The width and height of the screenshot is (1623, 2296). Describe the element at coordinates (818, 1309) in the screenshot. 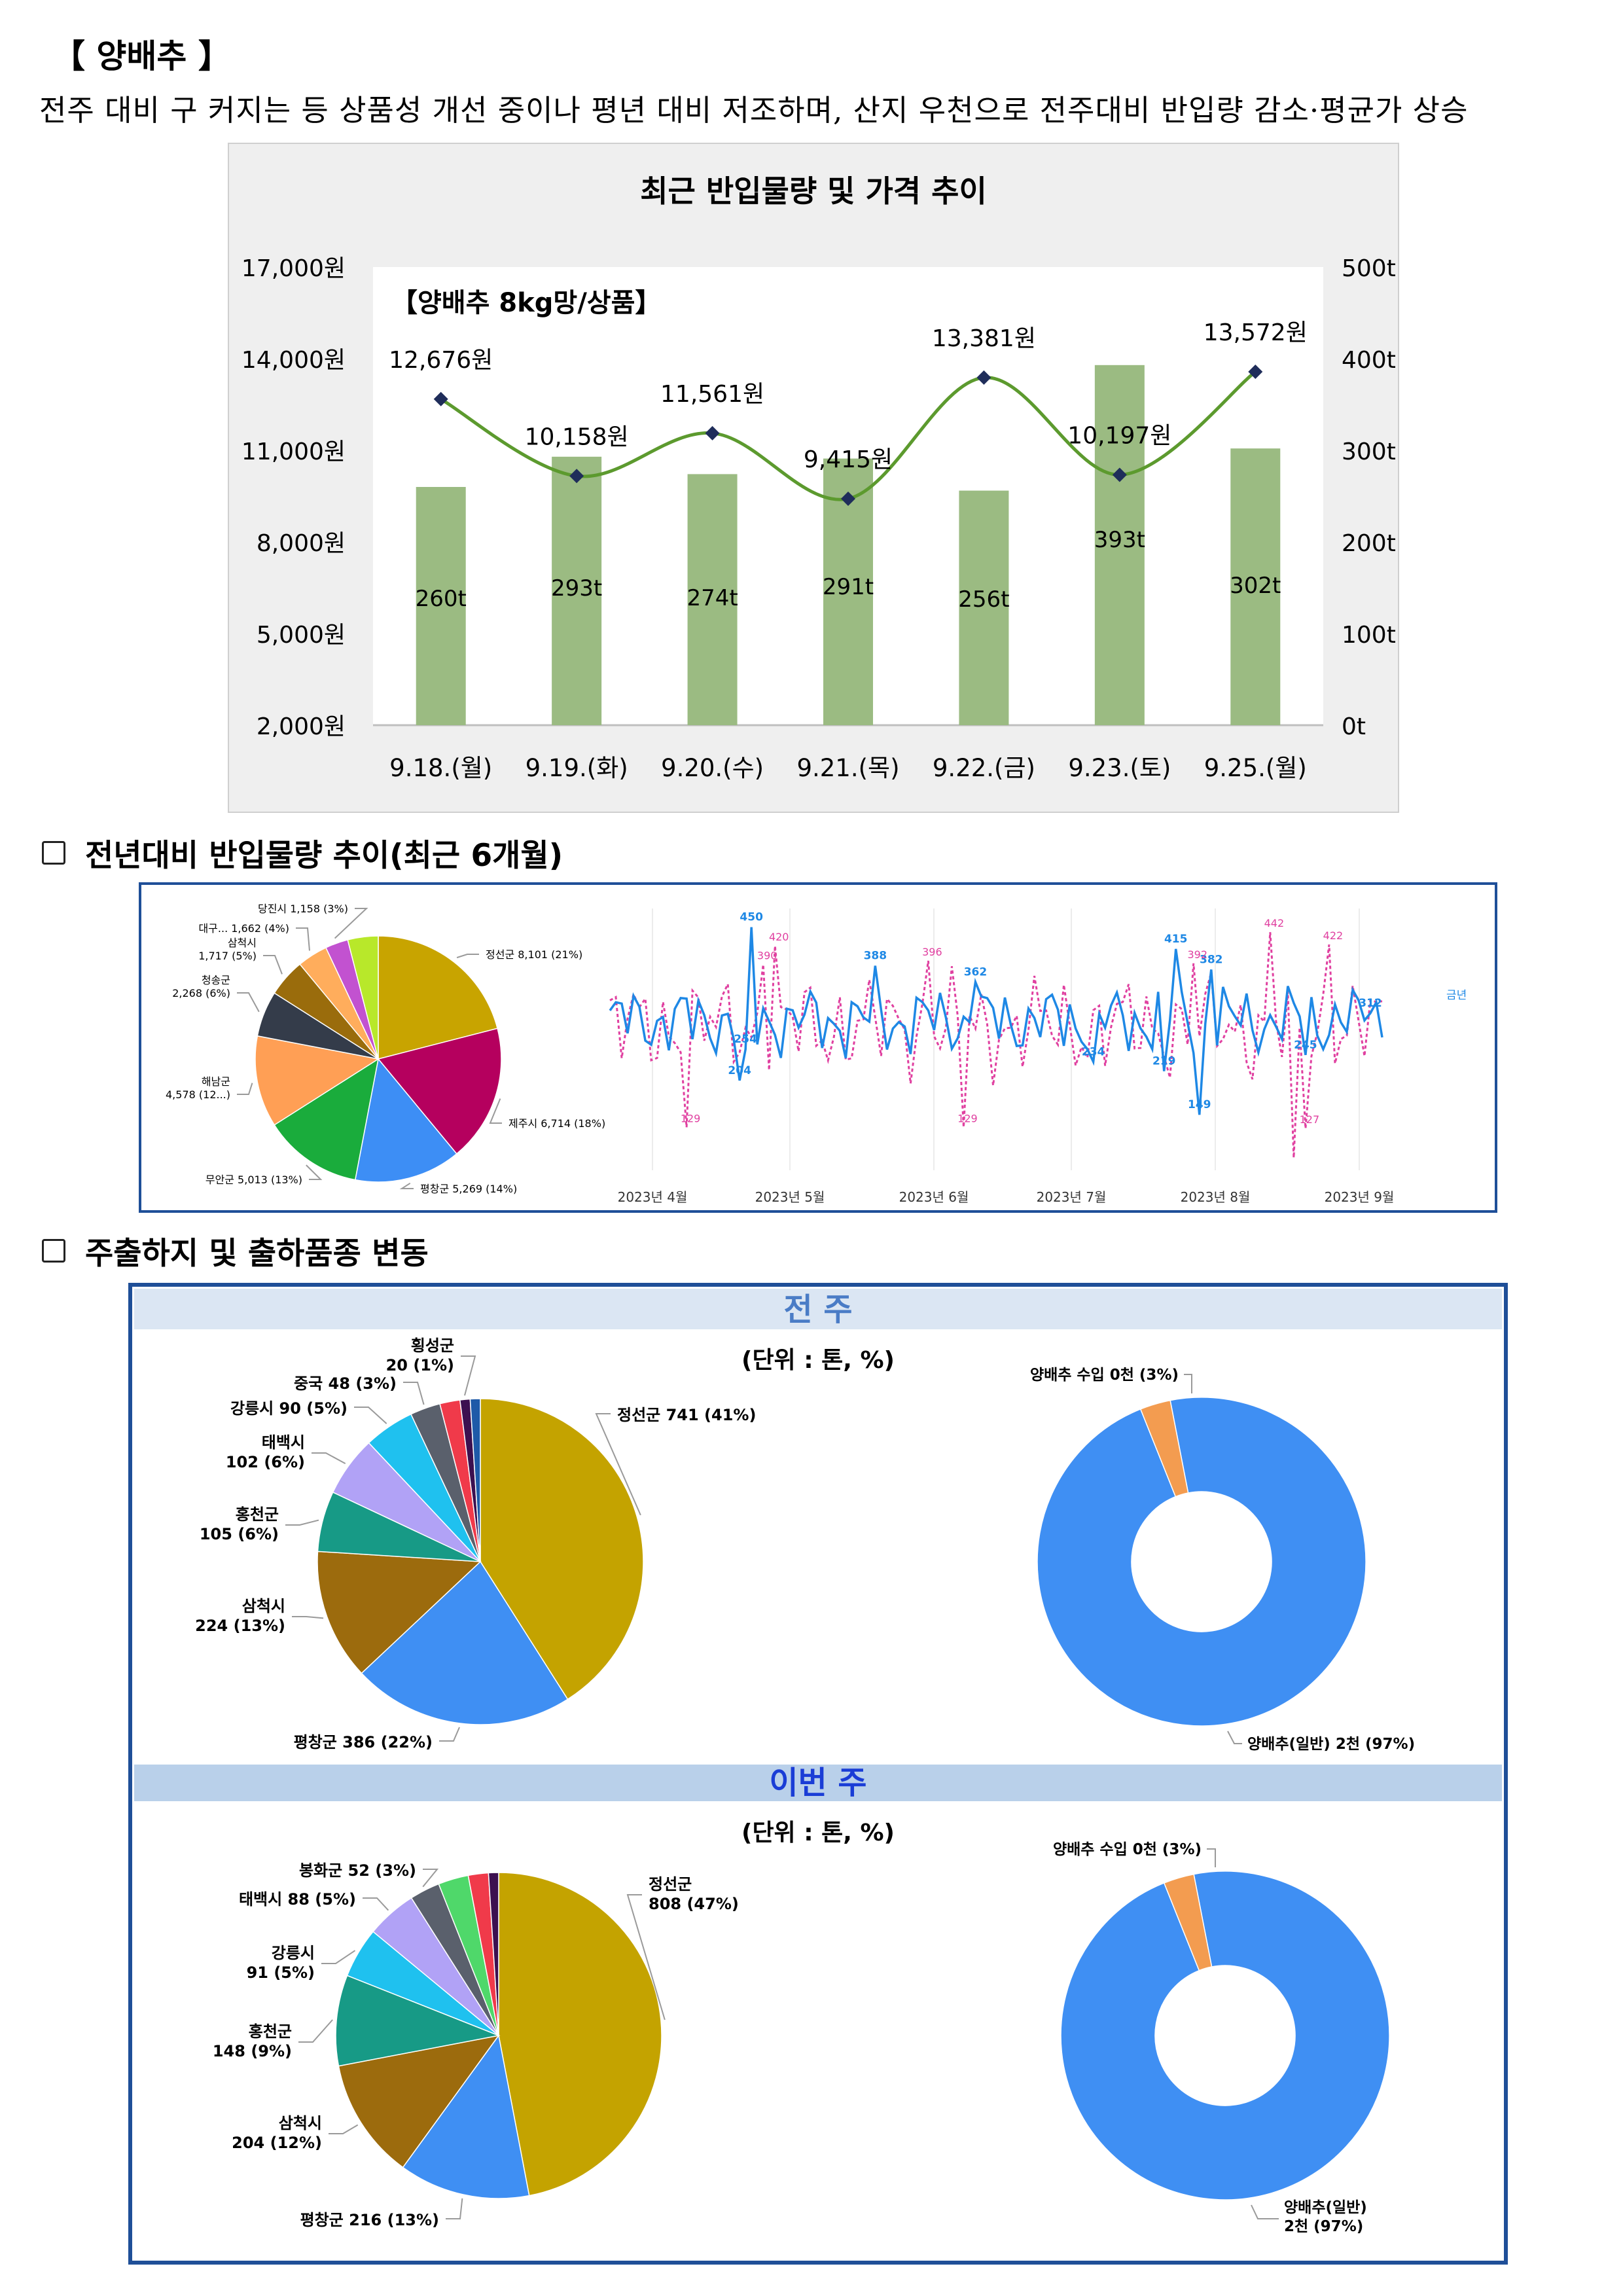

I see `band-last-week` at that location.